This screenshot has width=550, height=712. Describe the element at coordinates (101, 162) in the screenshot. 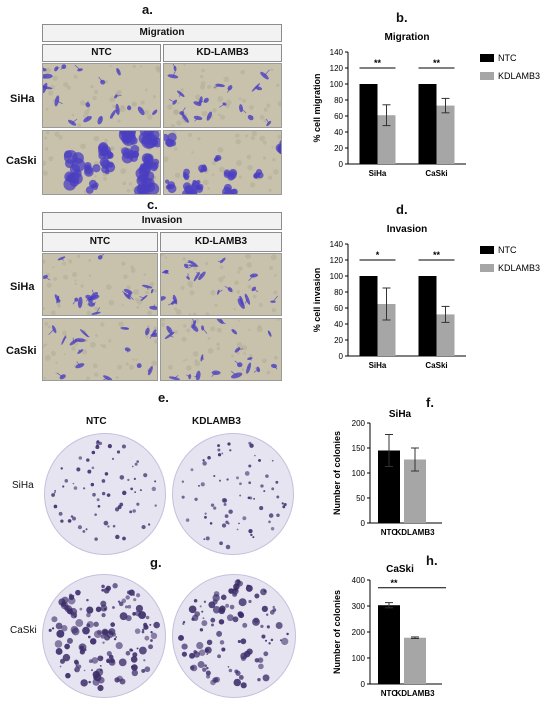

I see `micrograph-migration-caski-ntc` at that location.